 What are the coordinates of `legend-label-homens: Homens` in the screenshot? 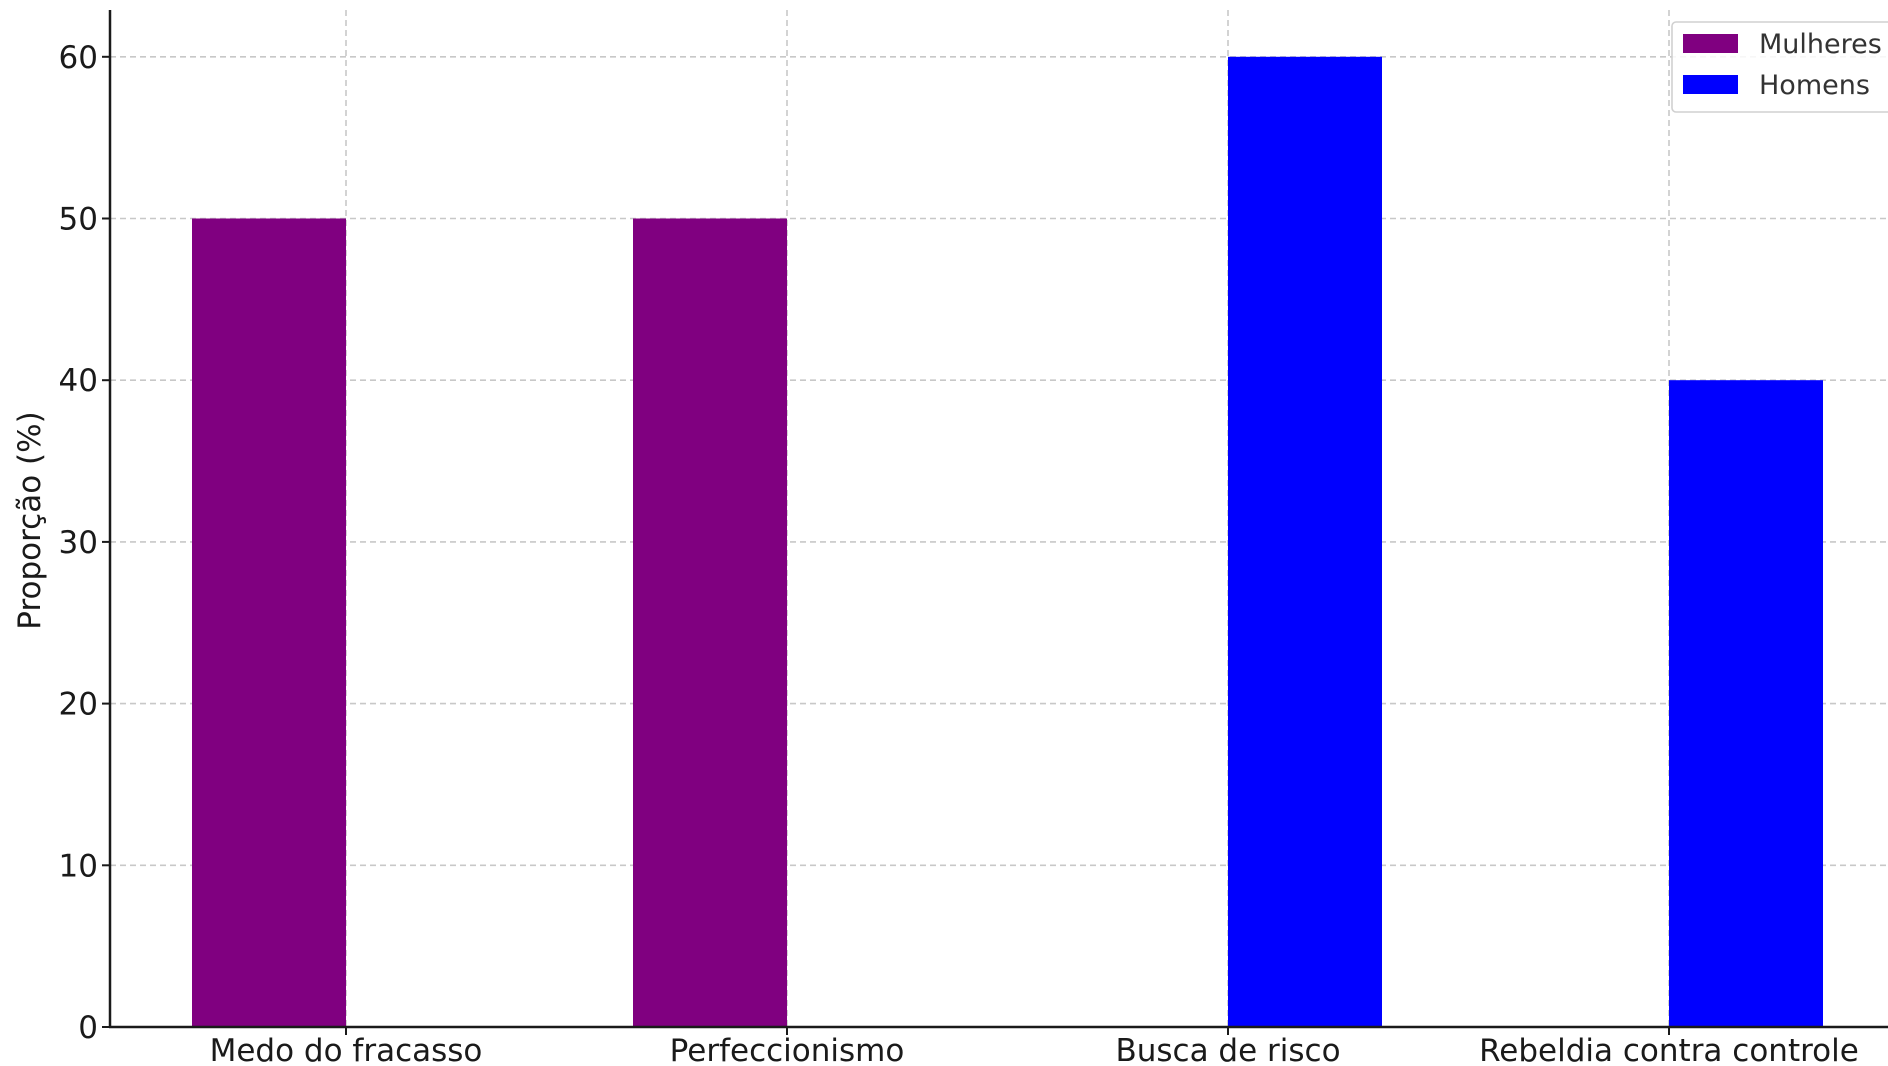 It's located at (1814, 85).